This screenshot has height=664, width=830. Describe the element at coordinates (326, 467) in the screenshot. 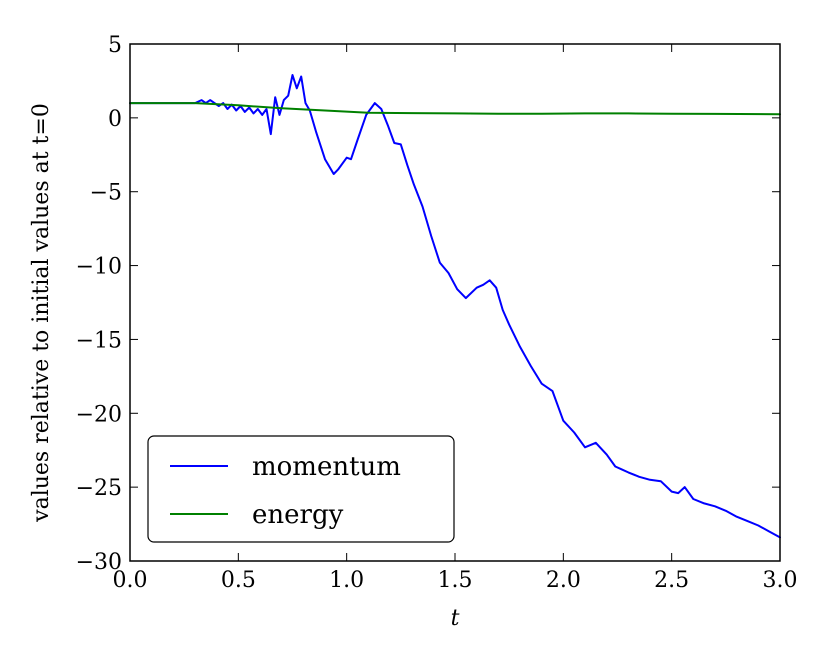

I see `legend-label-momentum: momentum` at that location.